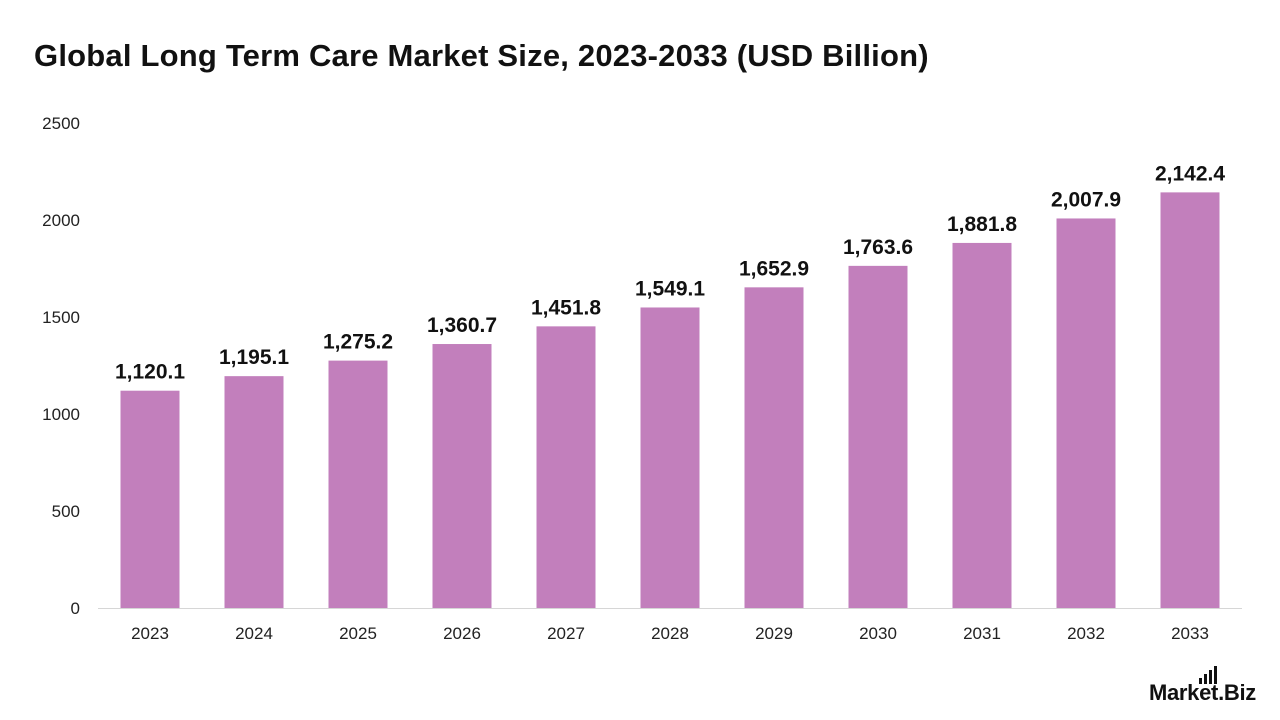  Describe the element at coordinates (774, 633) in the screenshot. I see `x-tick-label-2029: 2029` at that location.